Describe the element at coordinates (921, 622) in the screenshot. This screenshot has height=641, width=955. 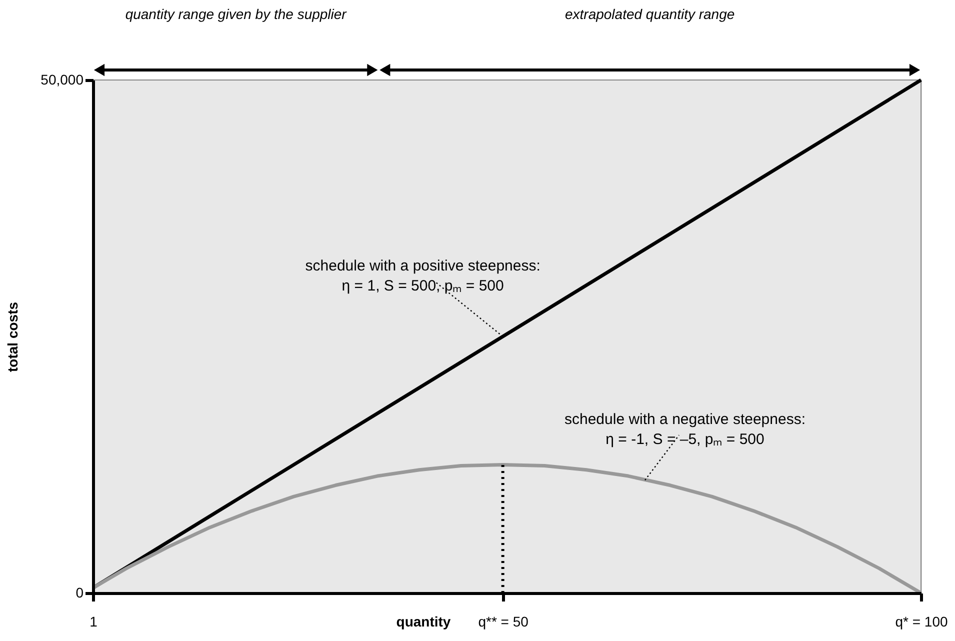
I see `x-tick-label: q* = 100` at that location.